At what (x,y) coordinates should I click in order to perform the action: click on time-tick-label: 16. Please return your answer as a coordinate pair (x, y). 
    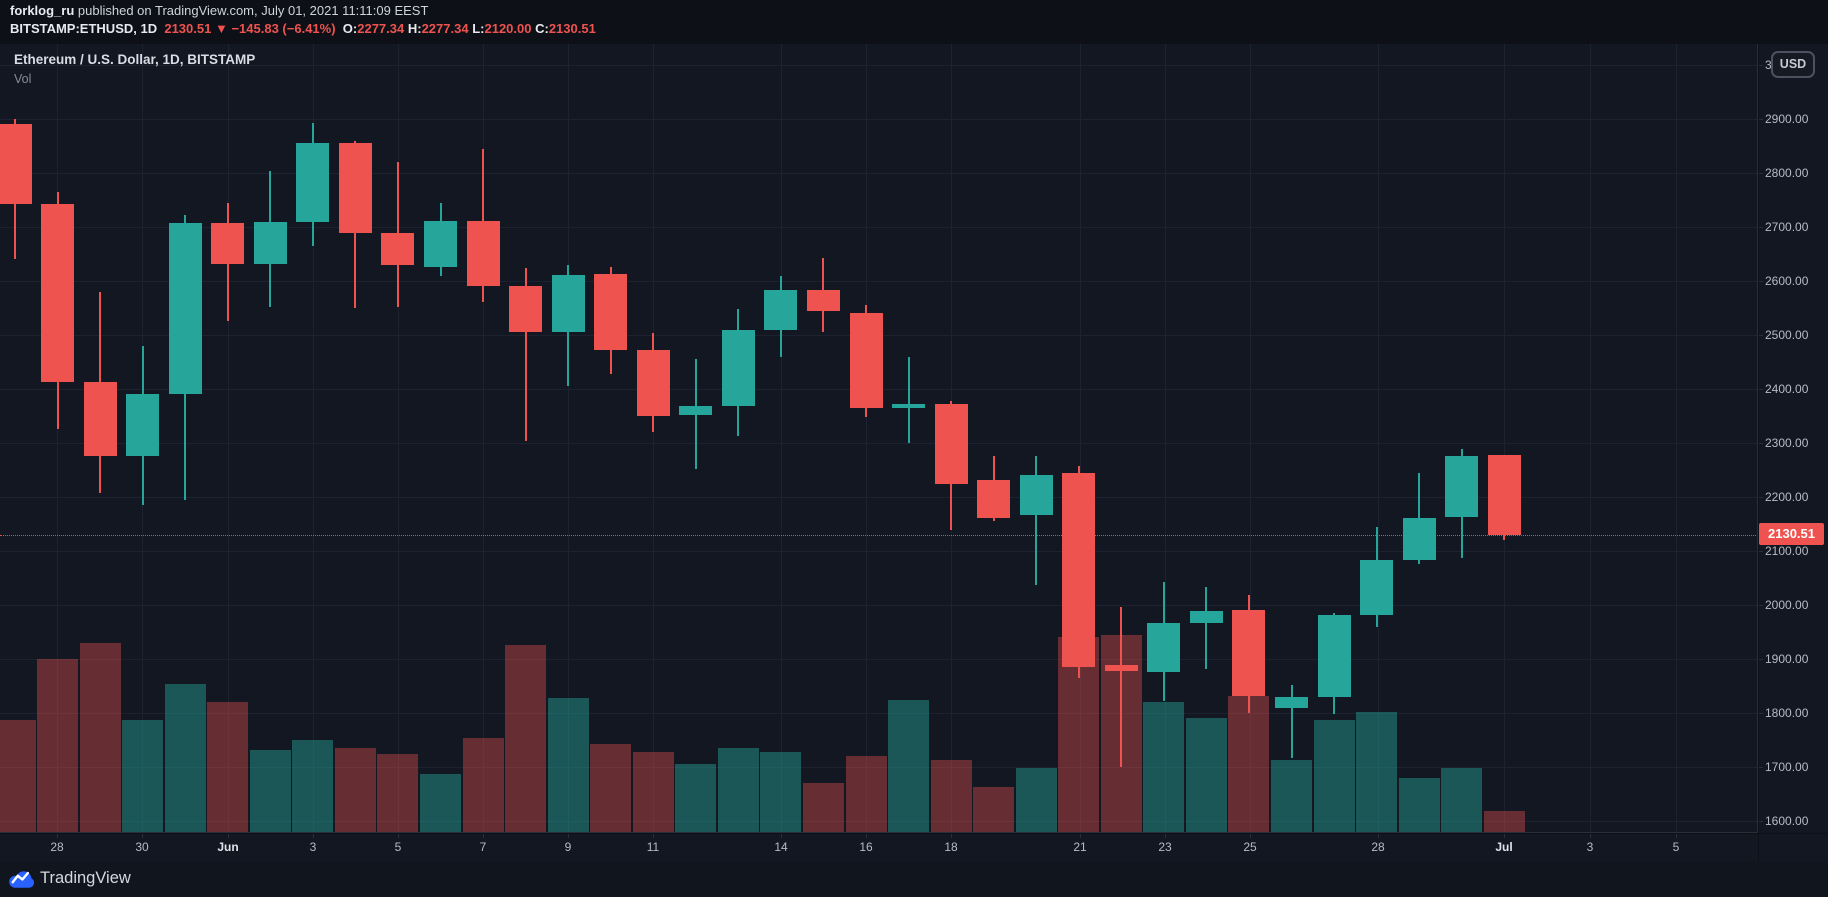
    Looking at the image, I should click on (866, 847).